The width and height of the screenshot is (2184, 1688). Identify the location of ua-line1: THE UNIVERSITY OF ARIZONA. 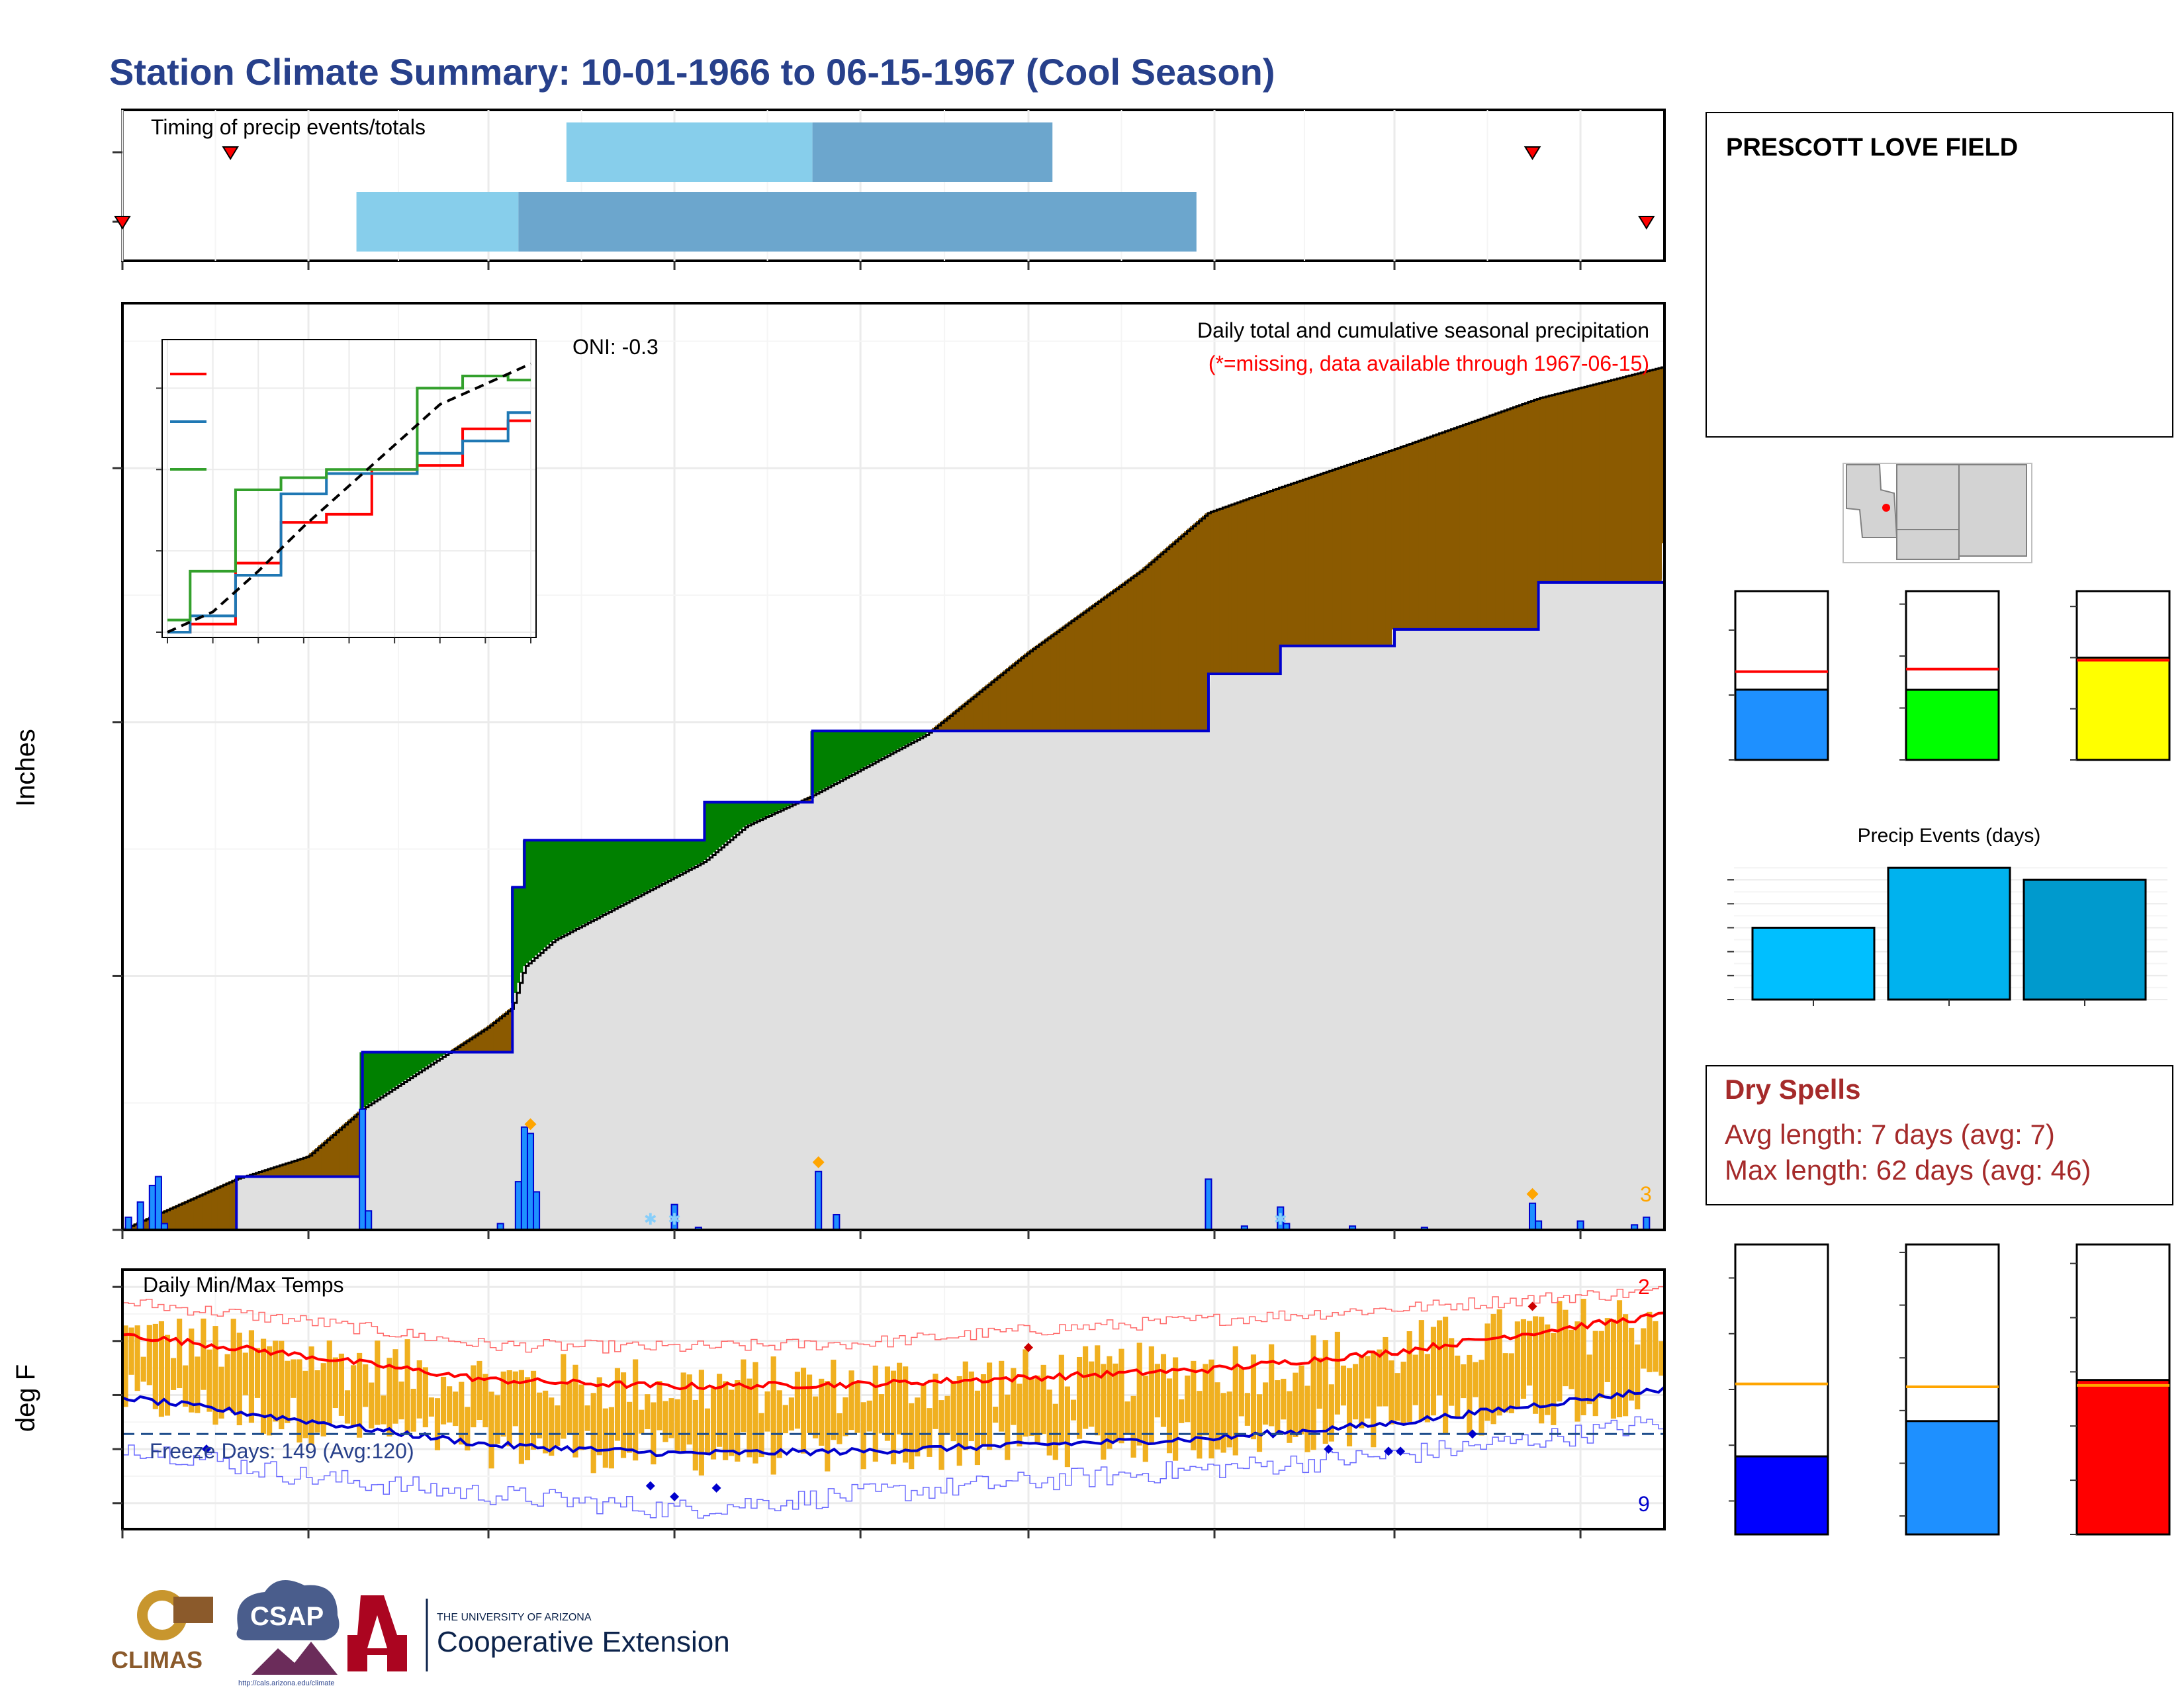
(514, 1617).